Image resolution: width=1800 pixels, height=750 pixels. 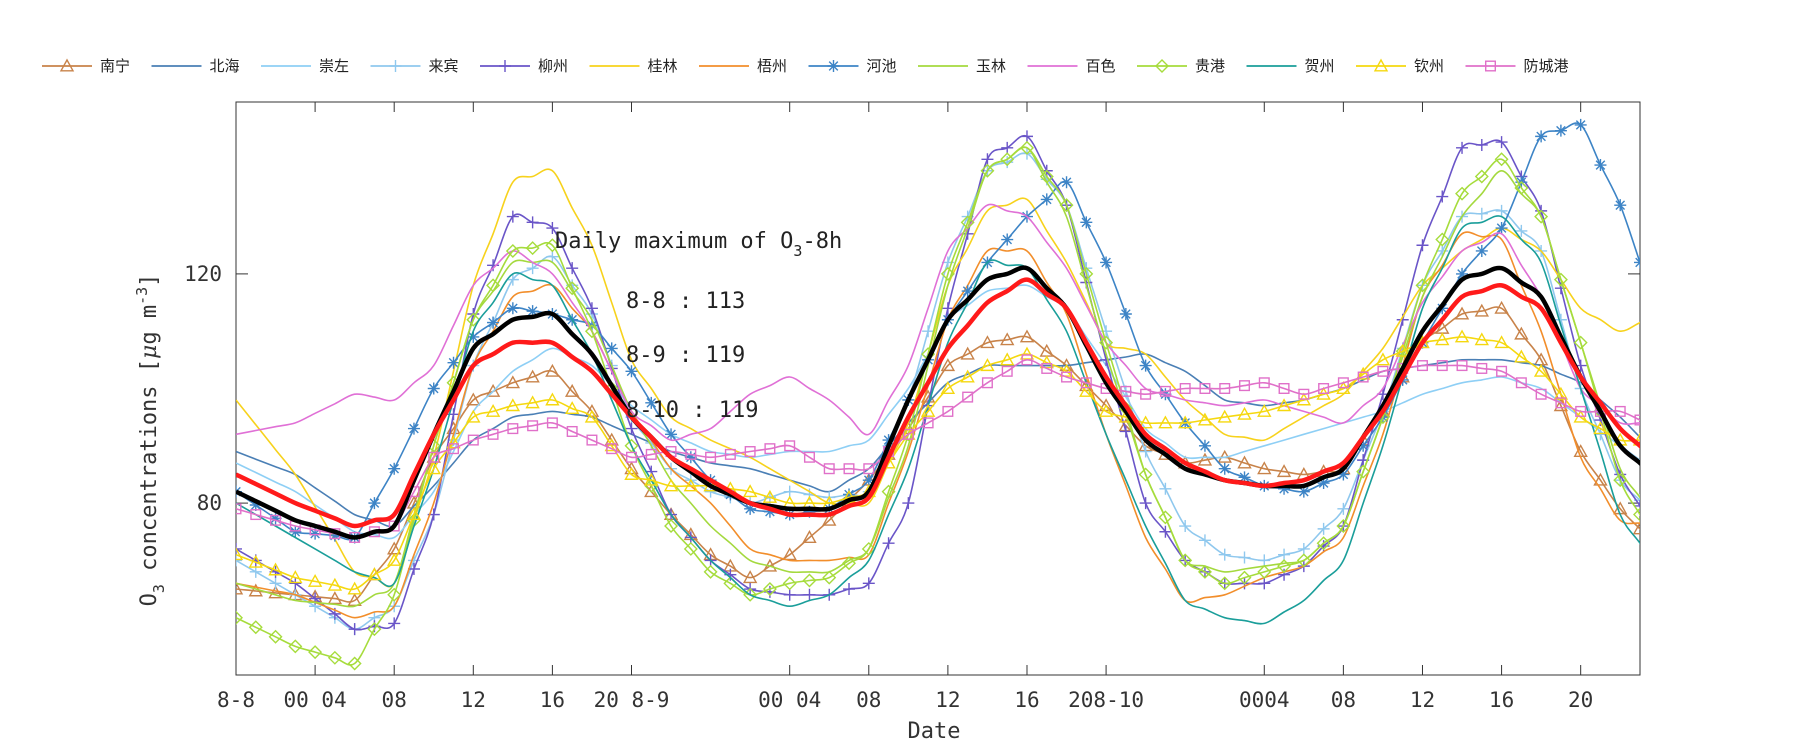 What do you see at coordinates (334, 66) in the screenshot?
I see `legend-label: 崇左` at bounding box center [334, 66].